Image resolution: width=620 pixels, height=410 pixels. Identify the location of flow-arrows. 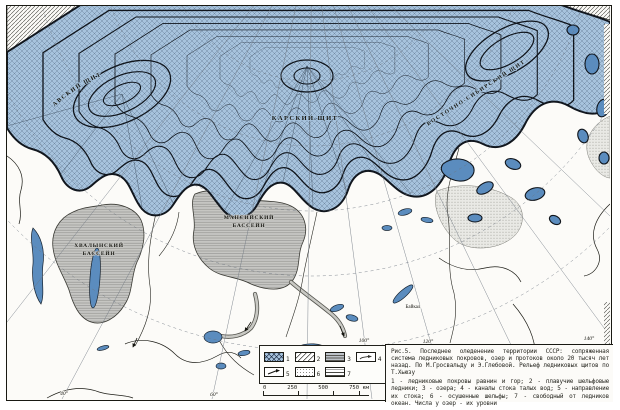
(238, 334).